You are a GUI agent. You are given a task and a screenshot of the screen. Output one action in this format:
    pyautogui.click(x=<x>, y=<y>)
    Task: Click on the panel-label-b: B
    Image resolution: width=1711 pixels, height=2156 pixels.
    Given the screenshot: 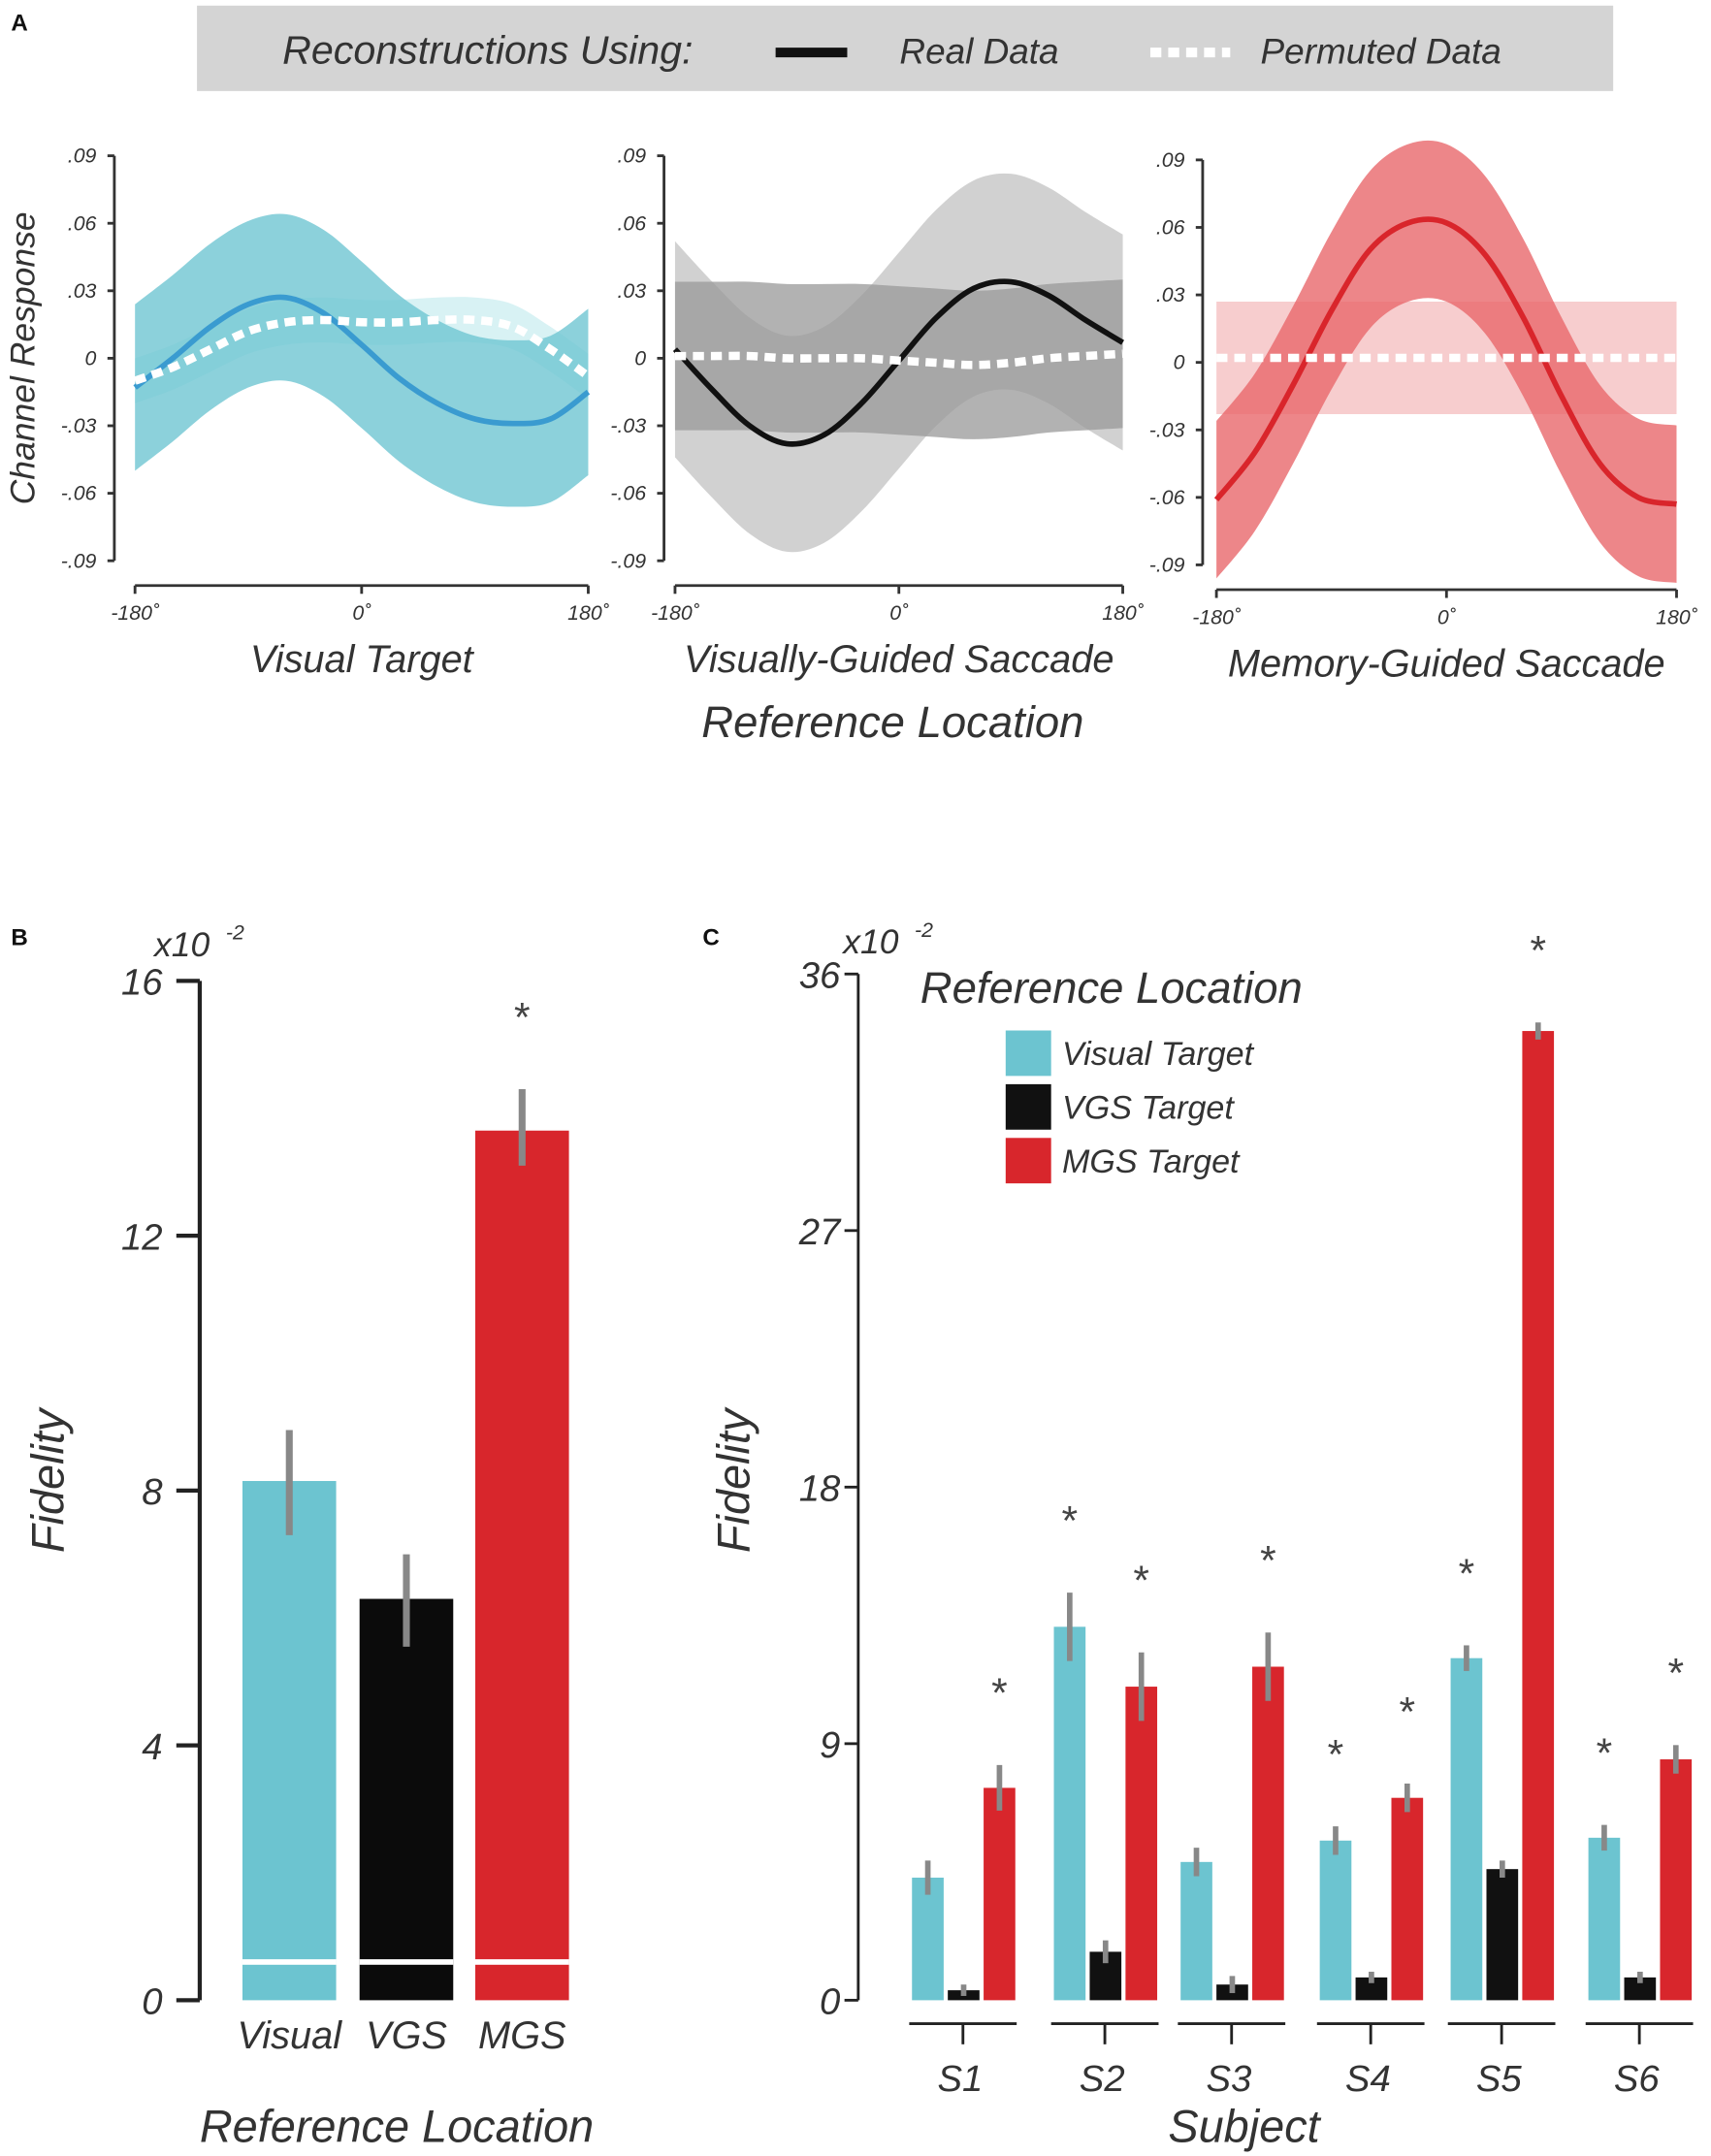 What is the action you would take?
    pyautogui.click(x=19, y=937)
    